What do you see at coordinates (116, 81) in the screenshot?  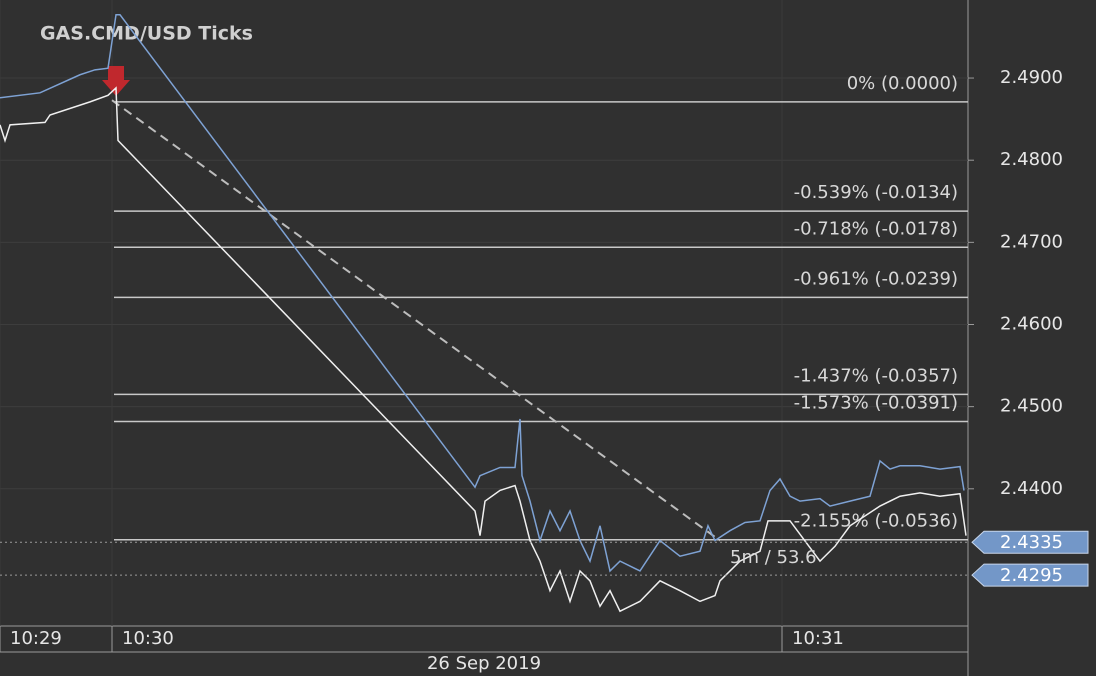 I see `entry-arrow` at bounding box center [116, 81].